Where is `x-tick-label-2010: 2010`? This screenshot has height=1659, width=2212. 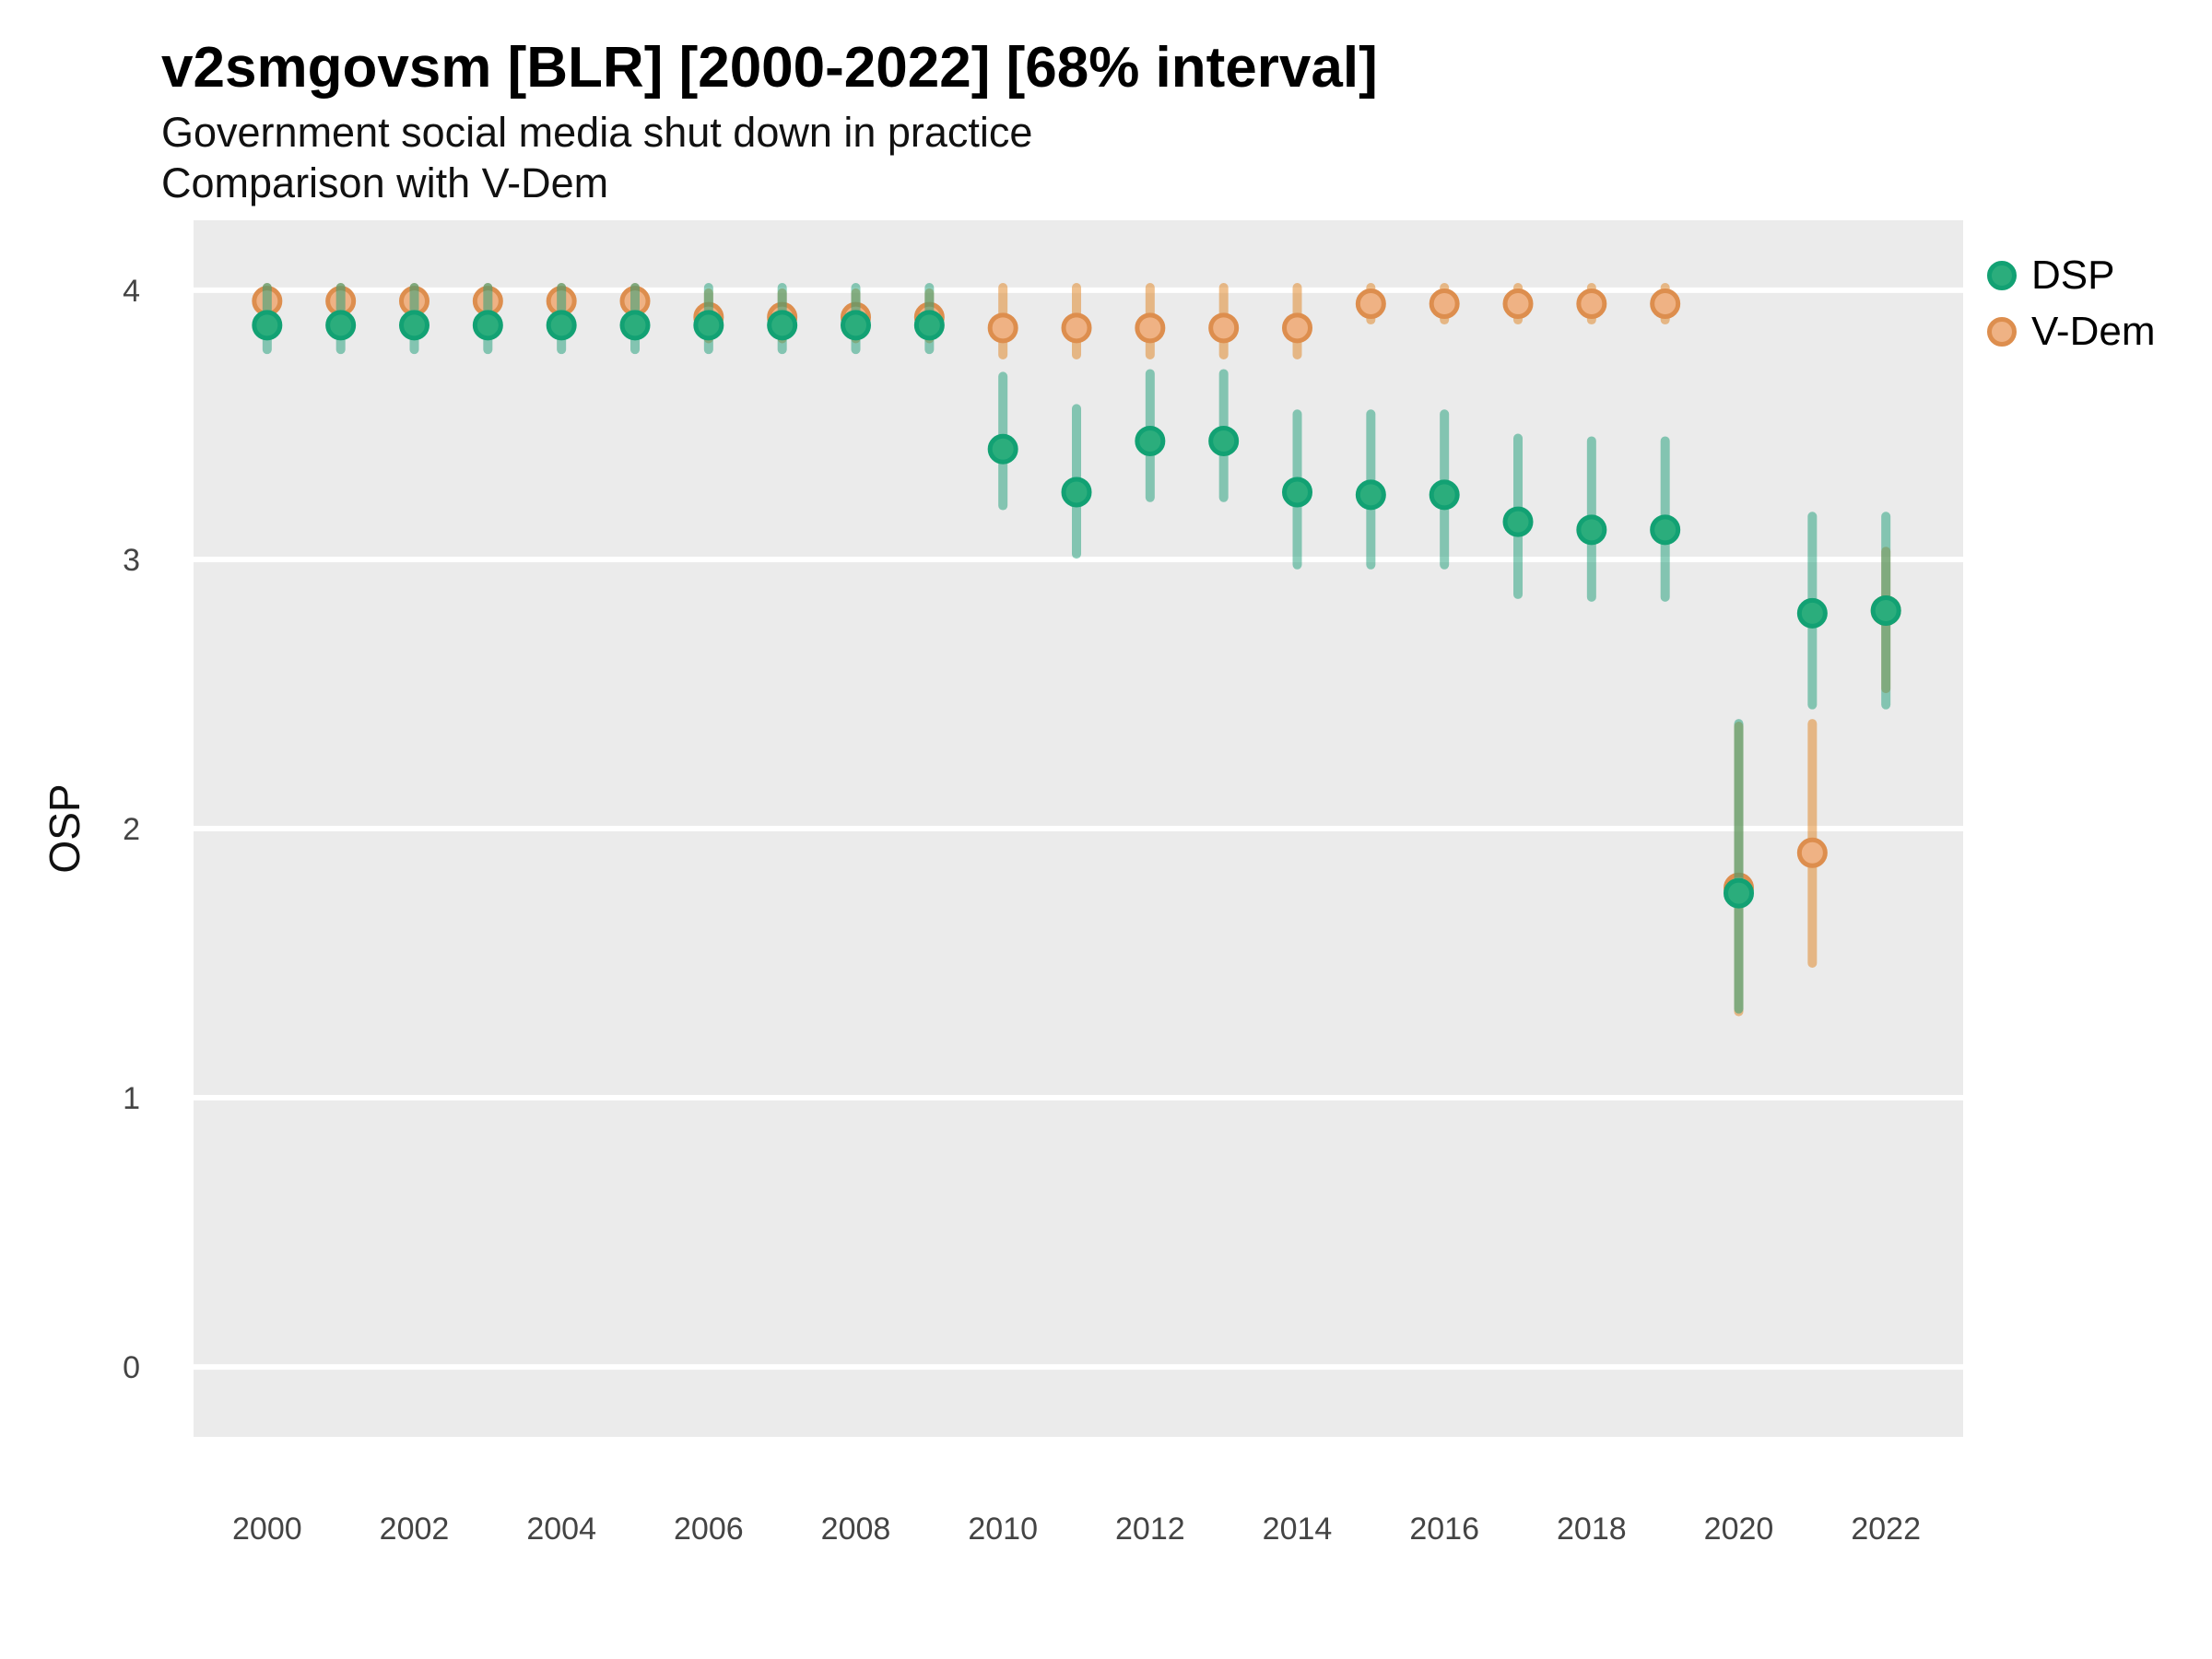
x-tick-label-2010: 2010 is located at coordinates (1003, 1529).